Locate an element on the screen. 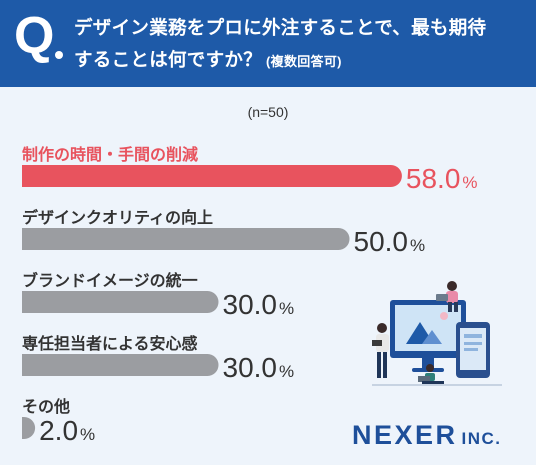 This screenshot has width=536, height=465. q-dot-icon is located at coordinates (59, 55).